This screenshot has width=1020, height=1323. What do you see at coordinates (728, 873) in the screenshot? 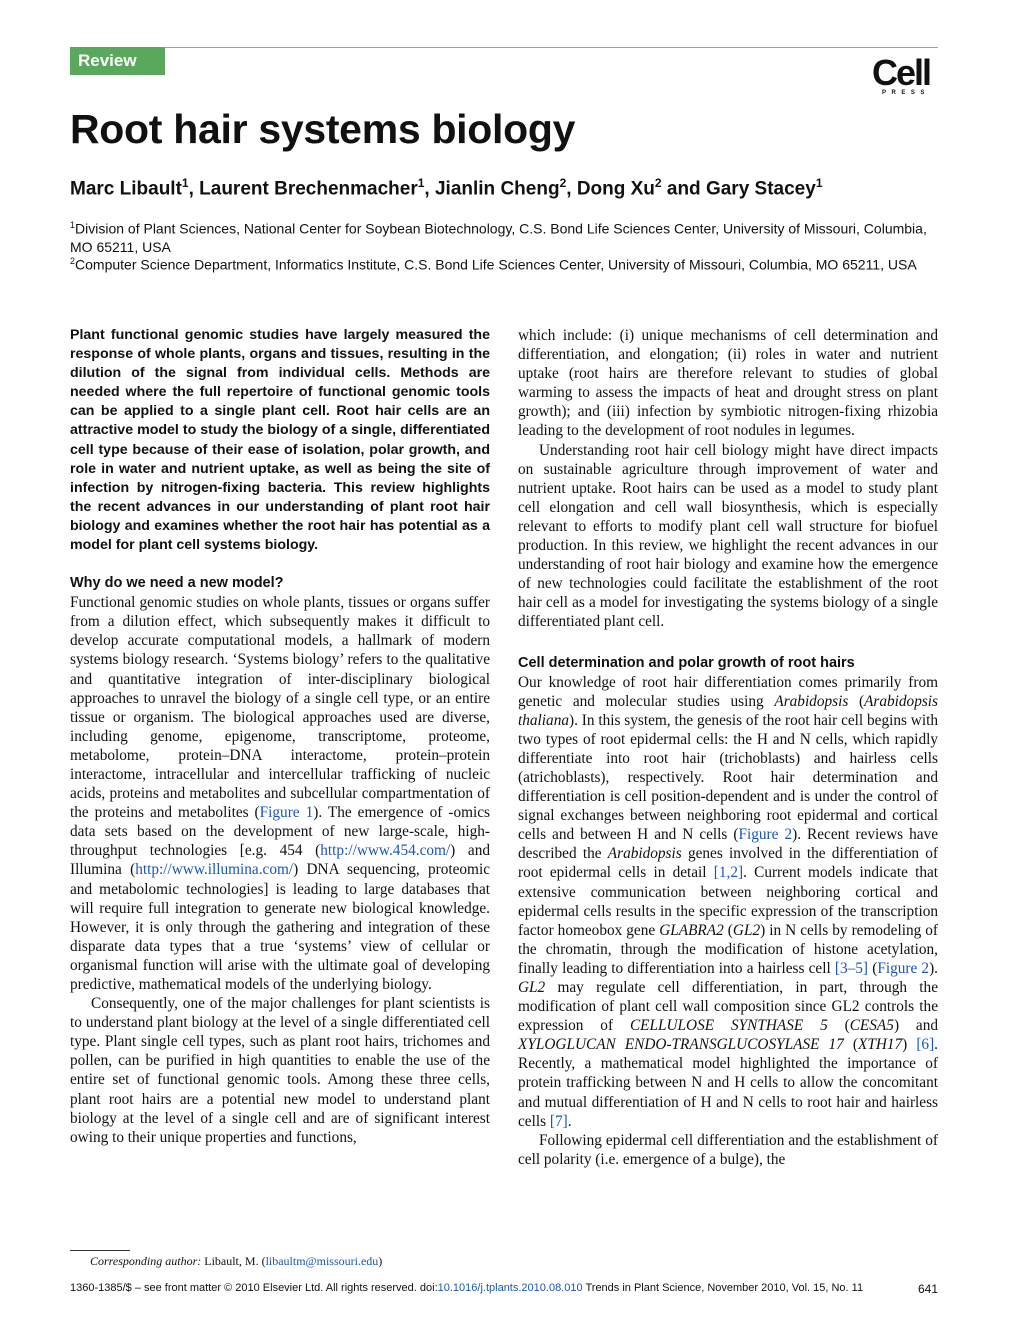
I see `reference-link: [1,2]` at bounding box center [728, 873].